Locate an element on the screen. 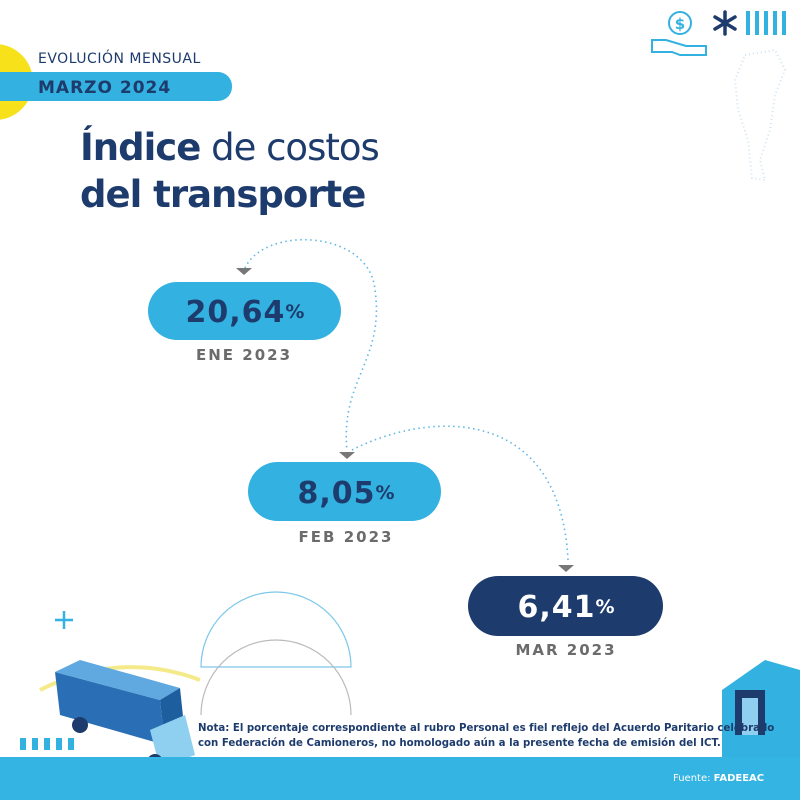  building is located at coordinates (761, 708).